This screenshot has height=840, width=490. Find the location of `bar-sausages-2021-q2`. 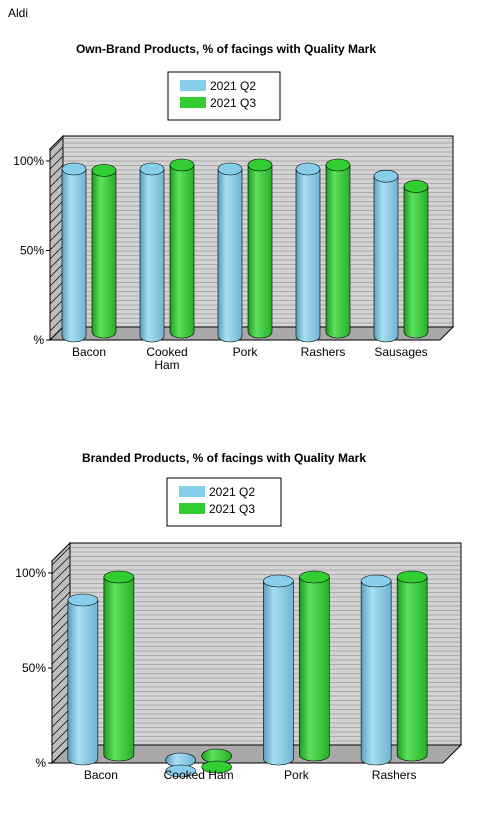

bar-sausages-2021-q2 is located at coordinates (386, 256).